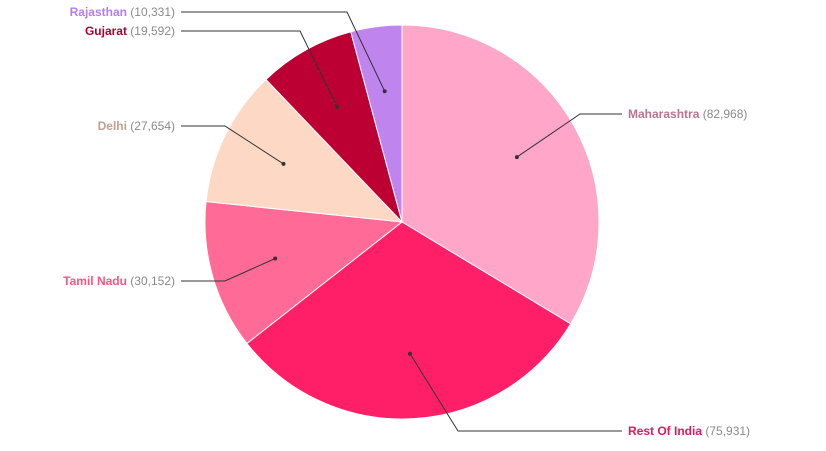 The width and height of the screenshot is (826, 451). I want to click on slice-label-value: (75,931), so click(726, 431).